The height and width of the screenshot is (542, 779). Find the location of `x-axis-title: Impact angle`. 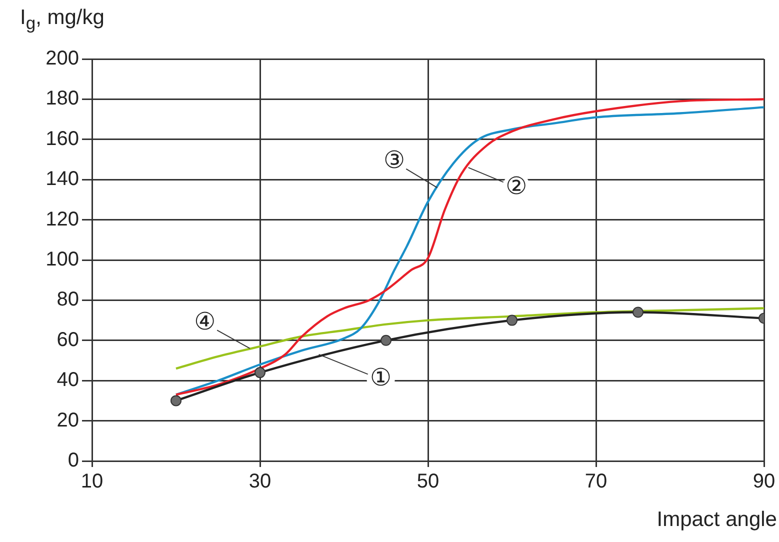

x-axis-title: Impact angle is located at coordinates (716, 520).